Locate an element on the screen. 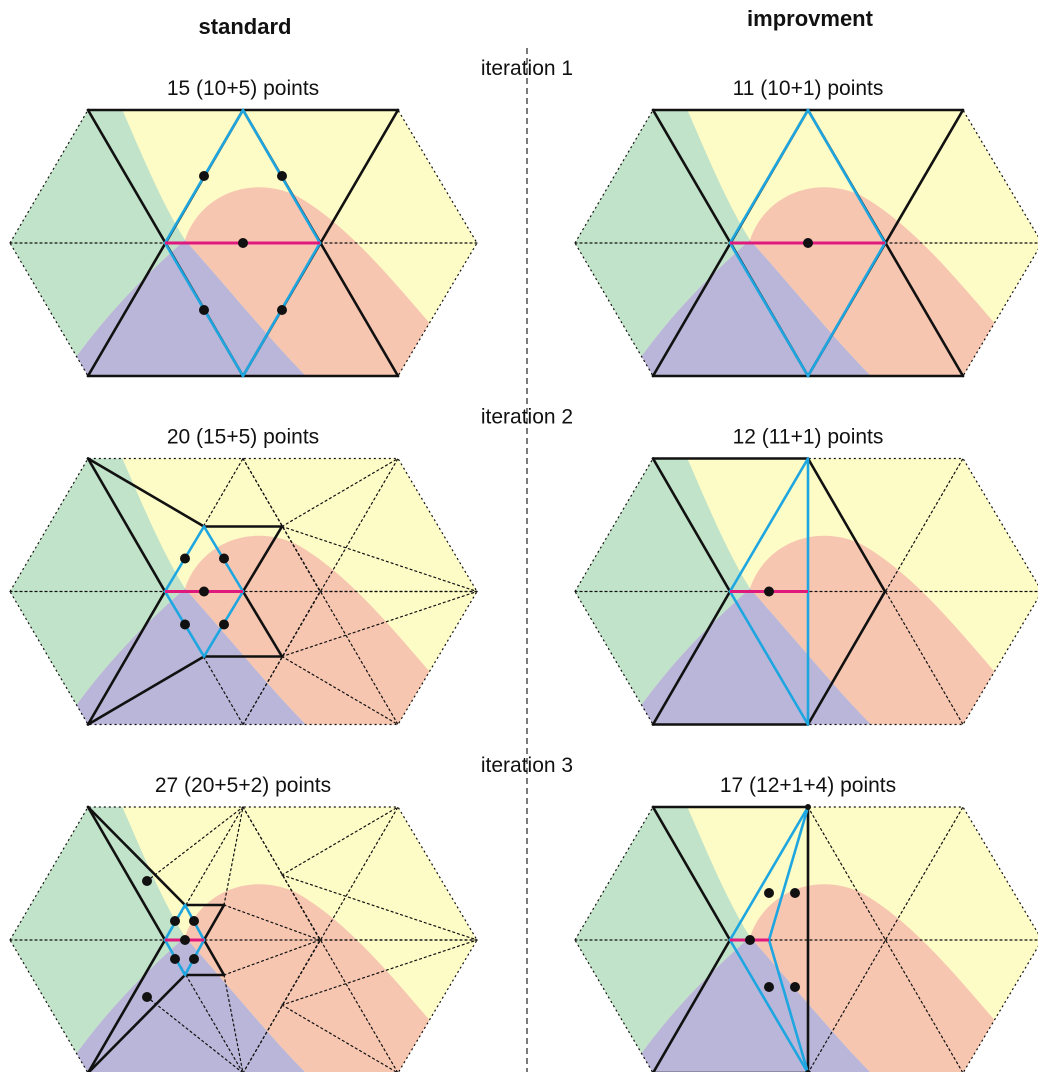 The width and height of the screenshot is (1038, 1072). panel-label: 20 (15+5) points is located at coordinates (243, 437).